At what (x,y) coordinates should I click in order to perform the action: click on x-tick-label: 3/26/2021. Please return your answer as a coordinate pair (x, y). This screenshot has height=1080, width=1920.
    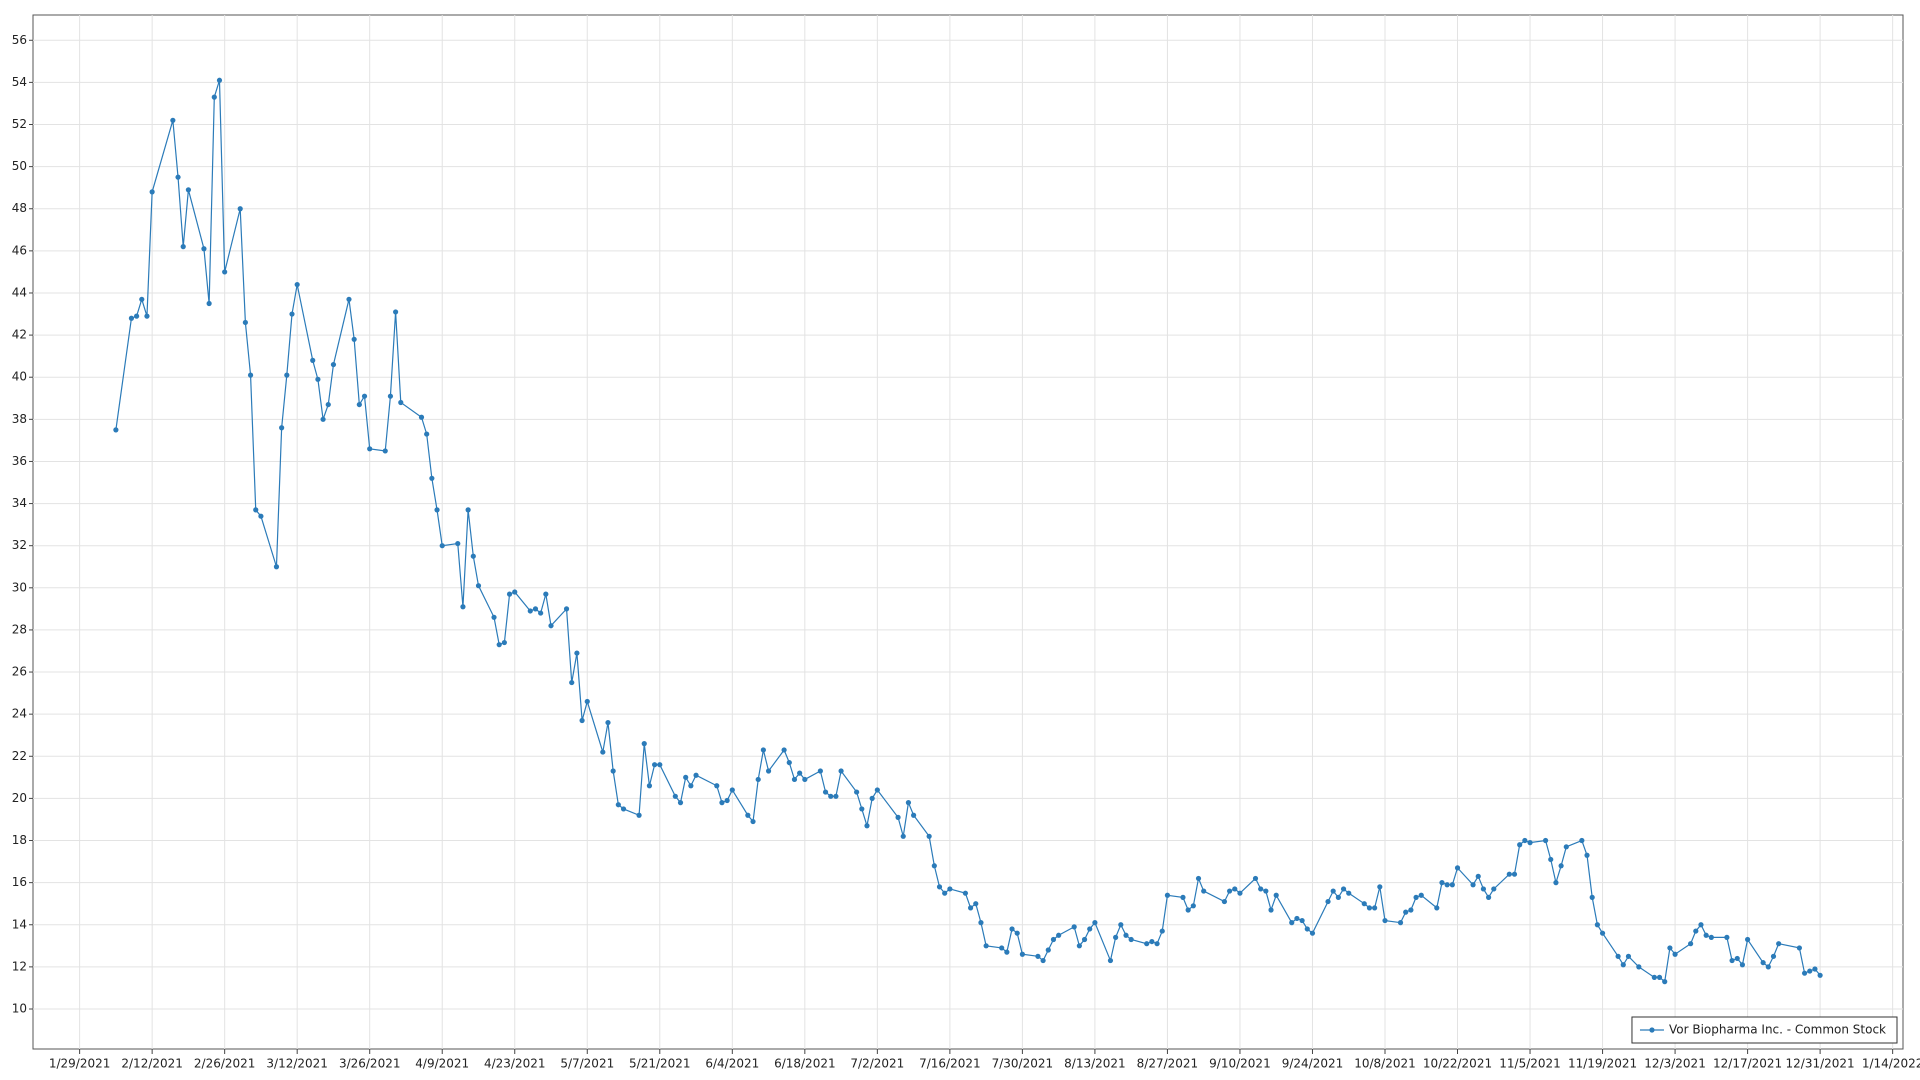
    Looking at the image, I should click on (370, 1064).